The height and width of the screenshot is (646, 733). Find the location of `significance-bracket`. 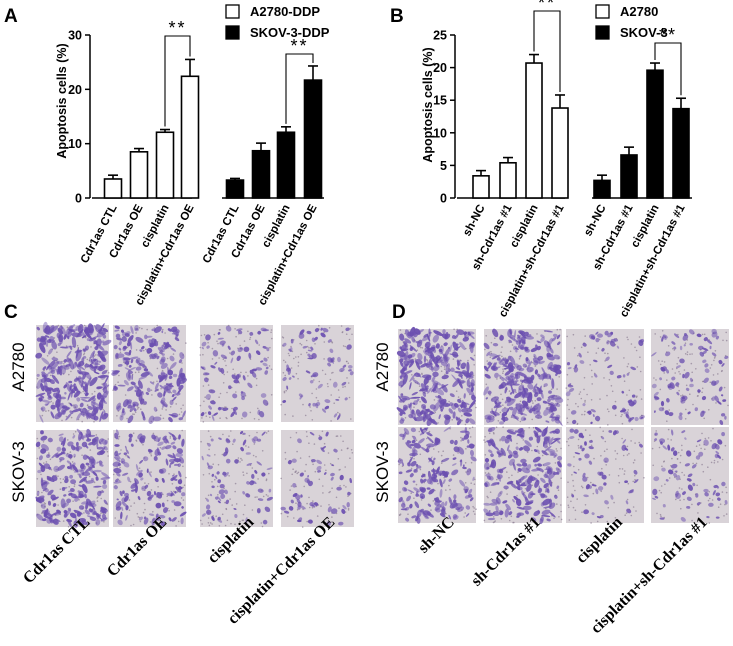

significance-bracket is located at coordinates (668, 69).